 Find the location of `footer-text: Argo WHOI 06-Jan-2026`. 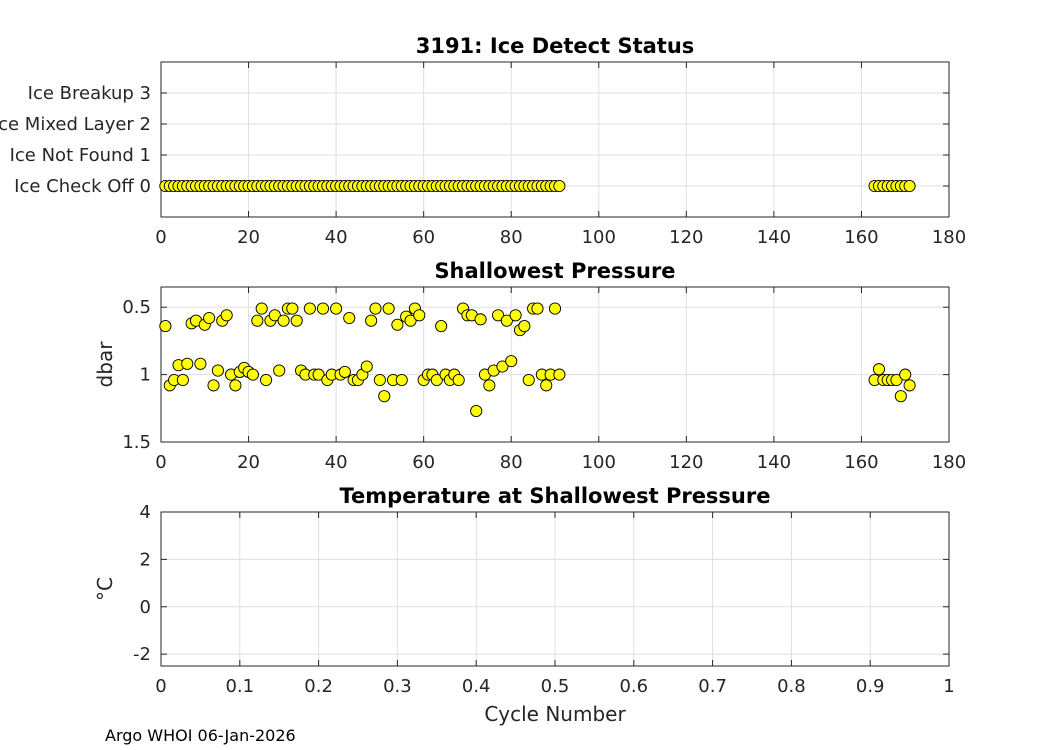

footer-text: Argo WHOI 06-Jan-2026 is located at coordinates (200, 735).